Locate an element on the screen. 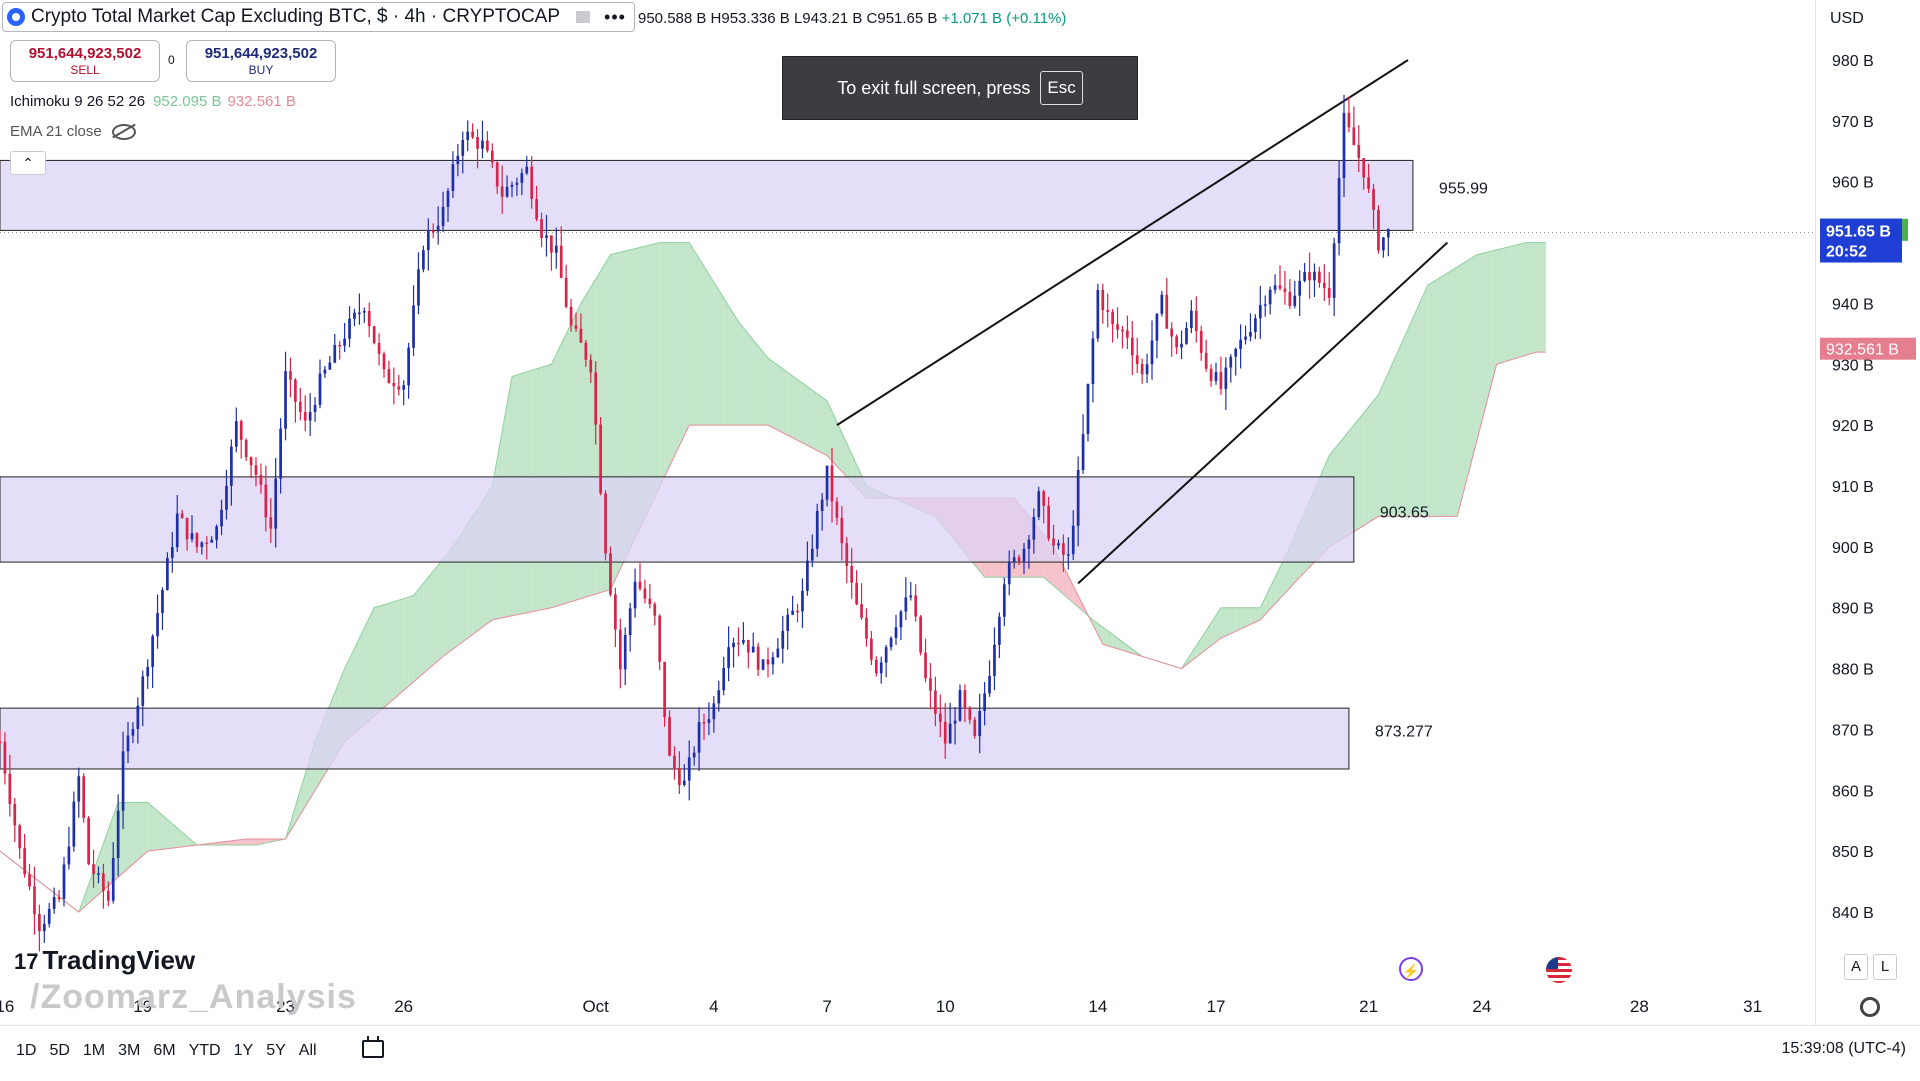 The height and width of the screenshot is (1081, 1920). range-button-3m: 3M is located at coordinates (129, 1050).